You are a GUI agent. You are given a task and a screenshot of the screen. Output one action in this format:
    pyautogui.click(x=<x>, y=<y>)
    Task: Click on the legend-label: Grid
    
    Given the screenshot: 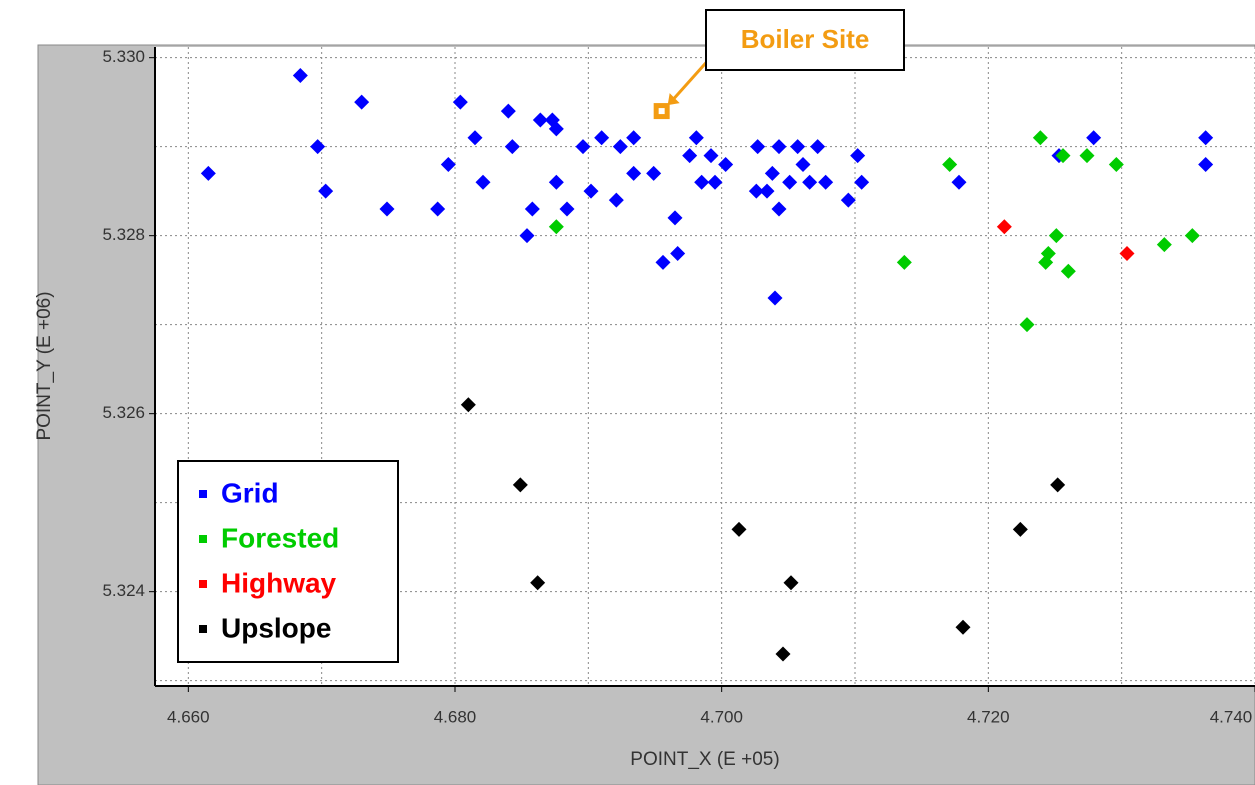 What is the action you would take?
    pyautogui.click(x=250, y=492)
    